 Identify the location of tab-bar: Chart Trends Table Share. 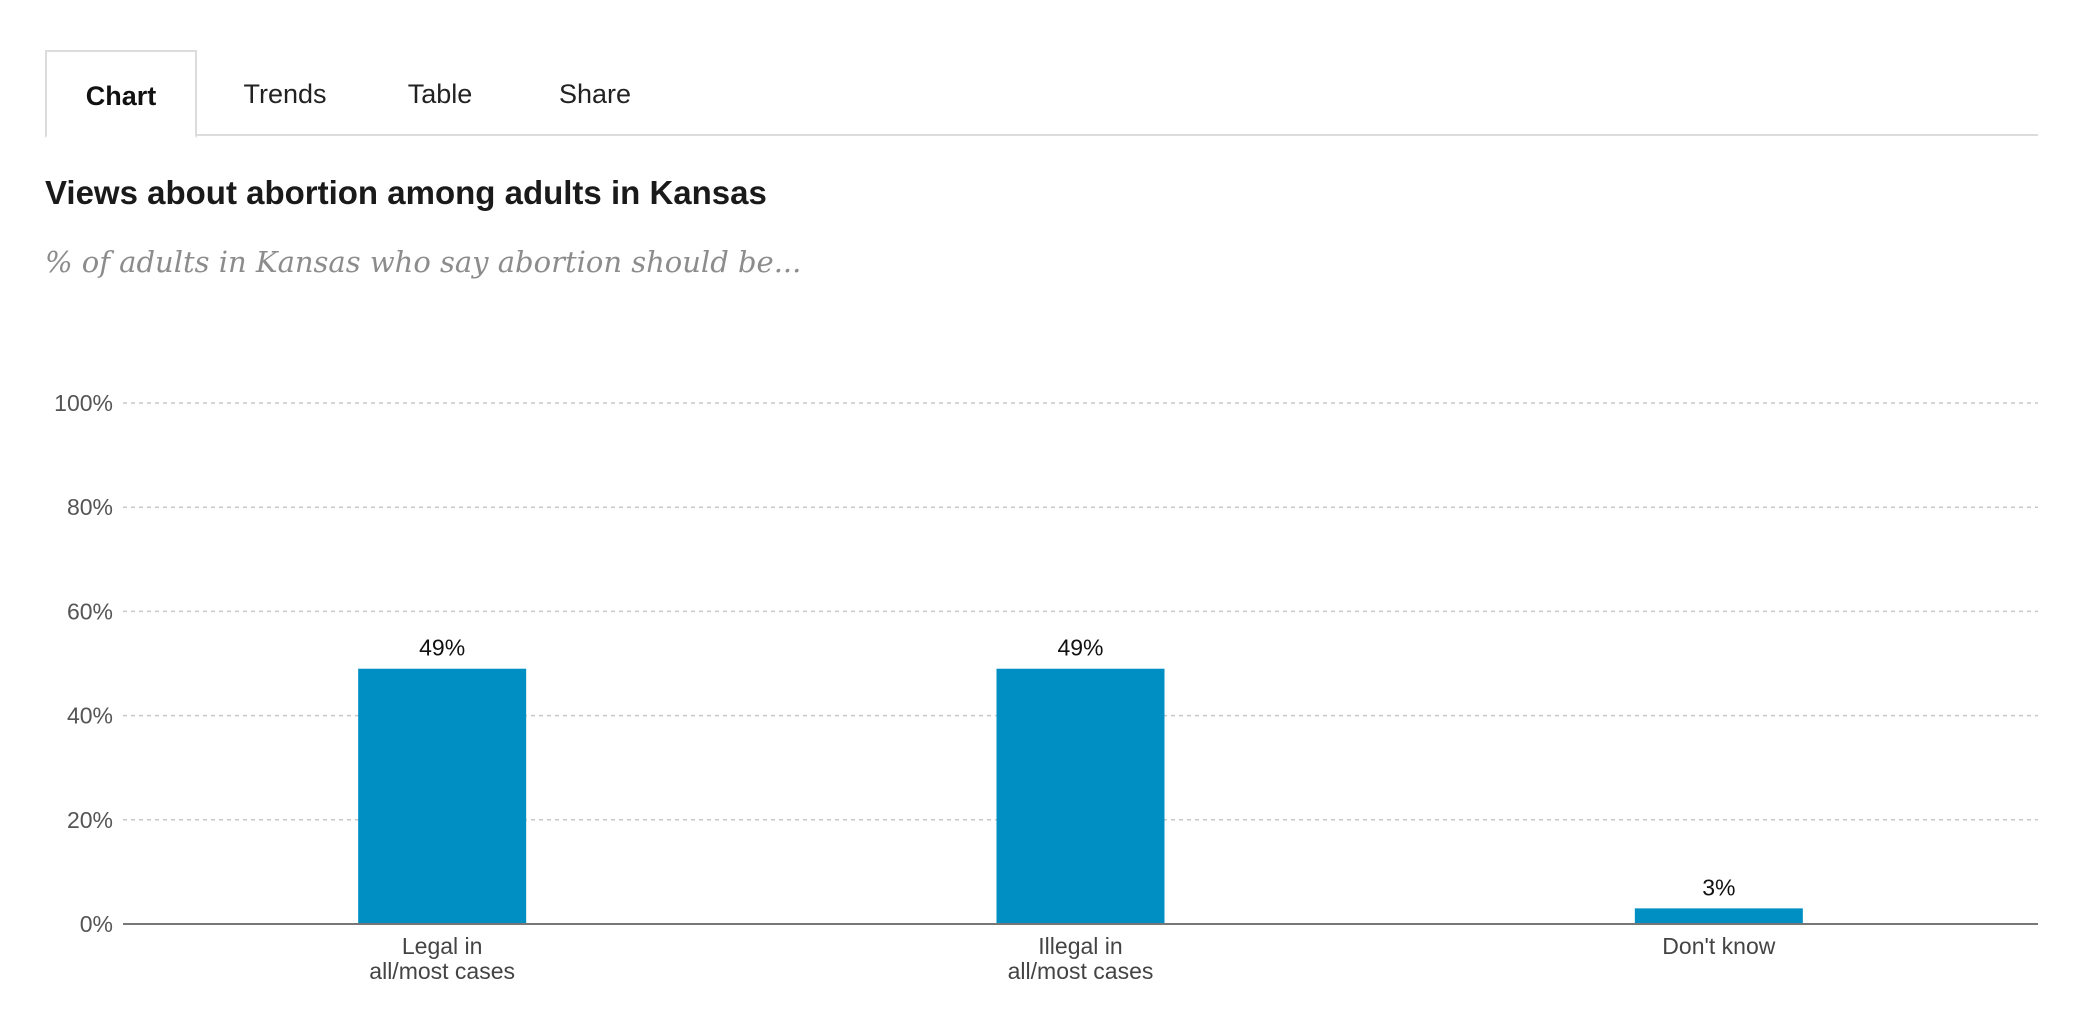
(1041, 94).